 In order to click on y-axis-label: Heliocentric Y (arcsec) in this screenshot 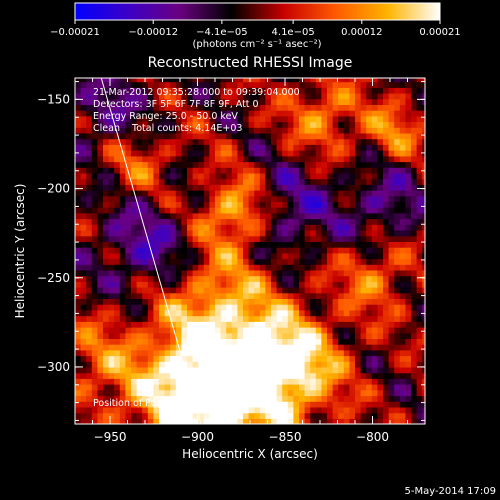, I will do `click(20, 251)`.